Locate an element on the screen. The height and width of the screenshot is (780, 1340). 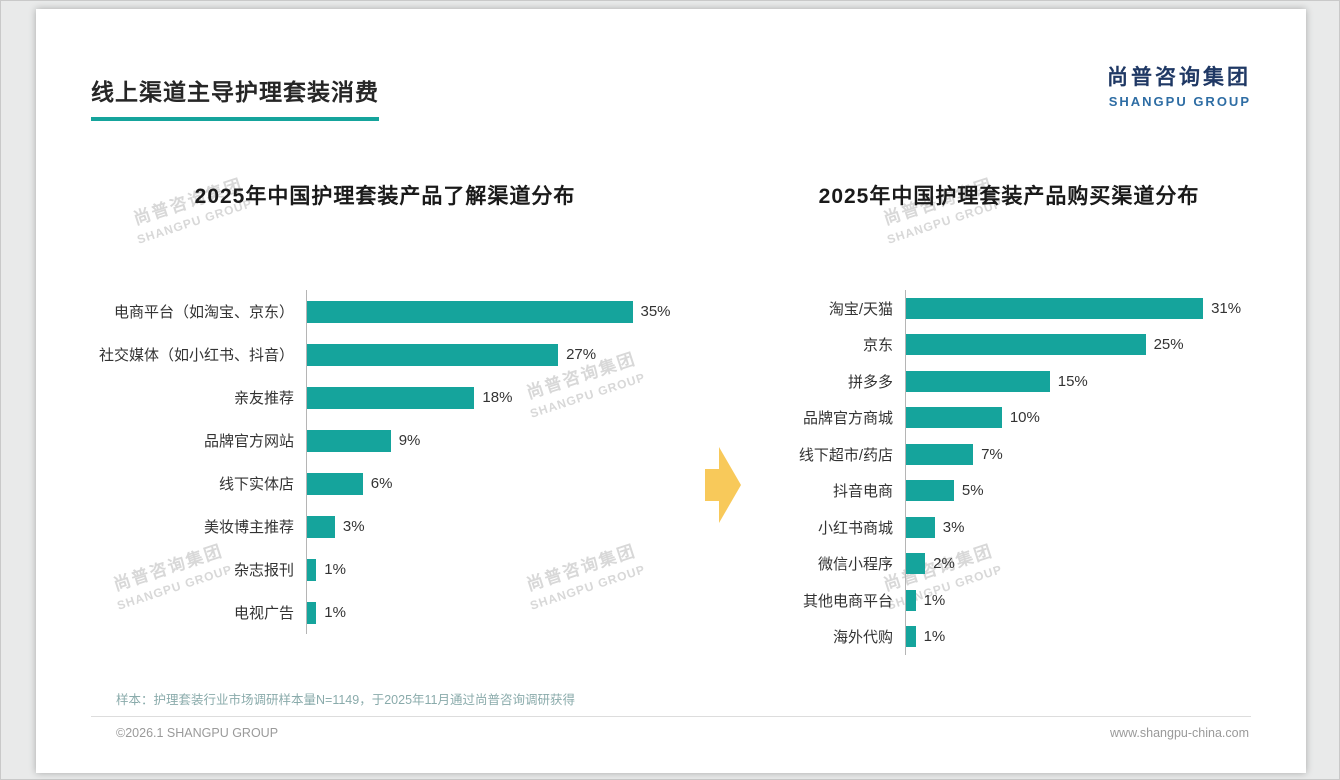
chart-row: 电视广告 1% is located at coordinates (385, 612).